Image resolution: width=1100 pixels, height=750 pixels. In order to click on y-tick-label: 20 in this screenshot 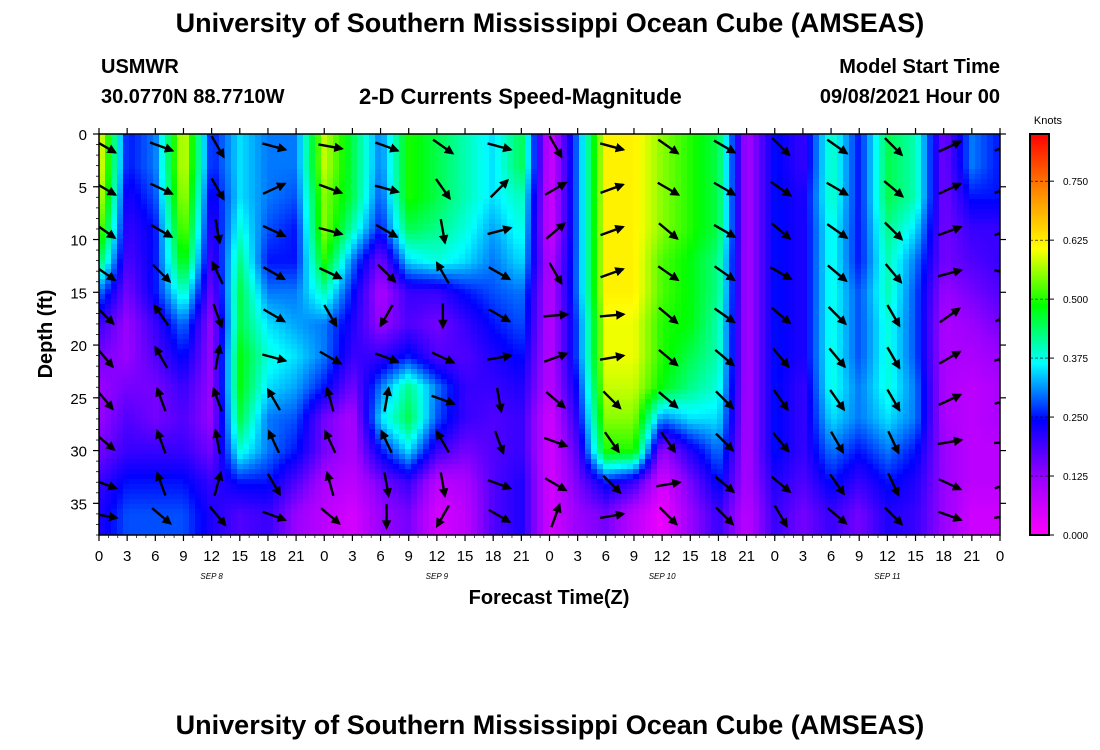, I will do `click(78, 346)`.